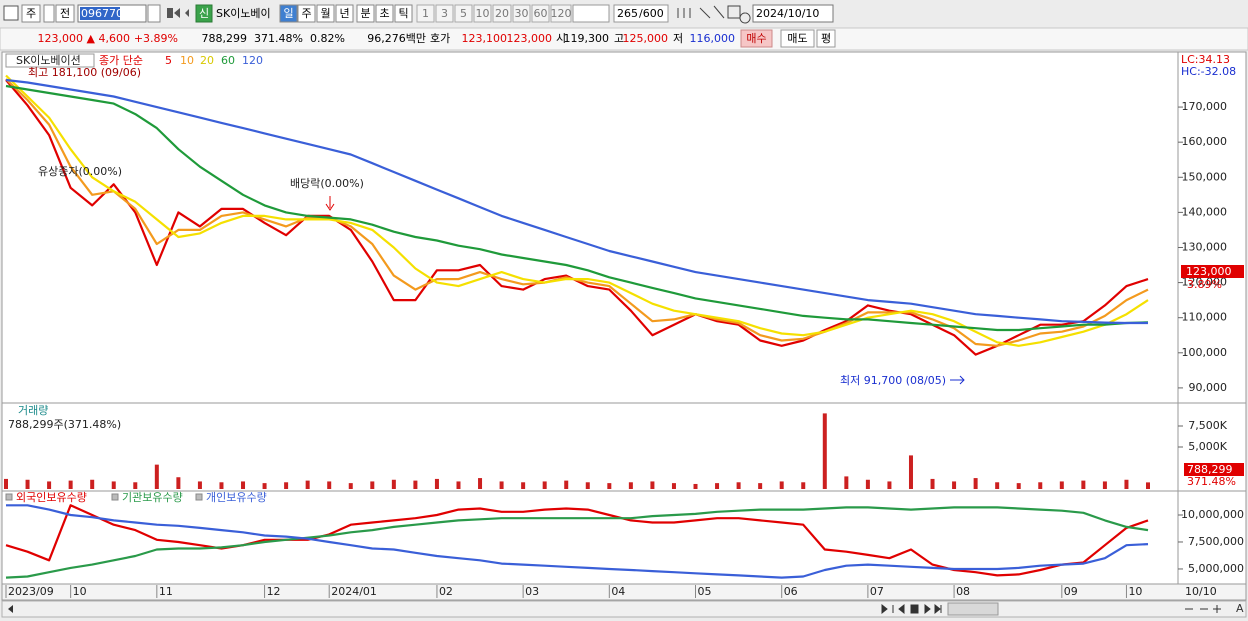 This screenshot has height=621, width=1248. I want to click on quote-bid: 123,000, so click(530, 38).